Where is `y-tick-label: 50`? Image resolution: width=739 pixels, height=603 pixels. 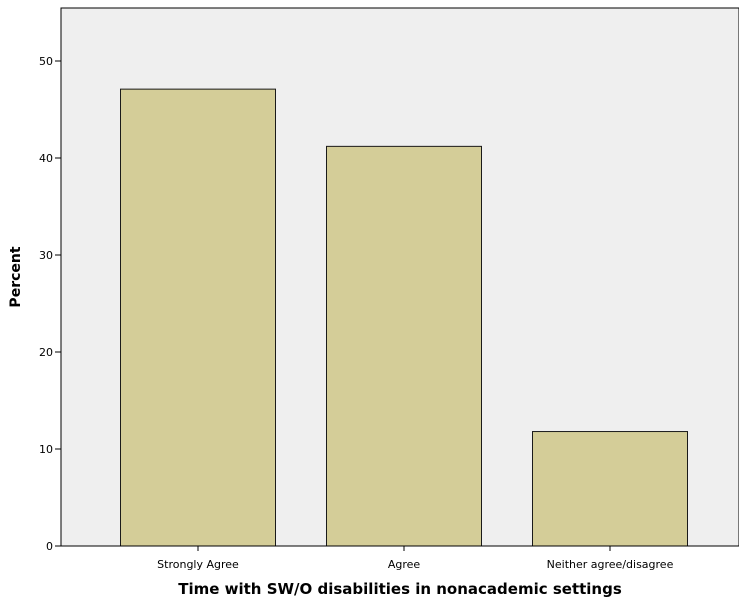 y-tick-label: 50 is located at coordinates (46, 61).